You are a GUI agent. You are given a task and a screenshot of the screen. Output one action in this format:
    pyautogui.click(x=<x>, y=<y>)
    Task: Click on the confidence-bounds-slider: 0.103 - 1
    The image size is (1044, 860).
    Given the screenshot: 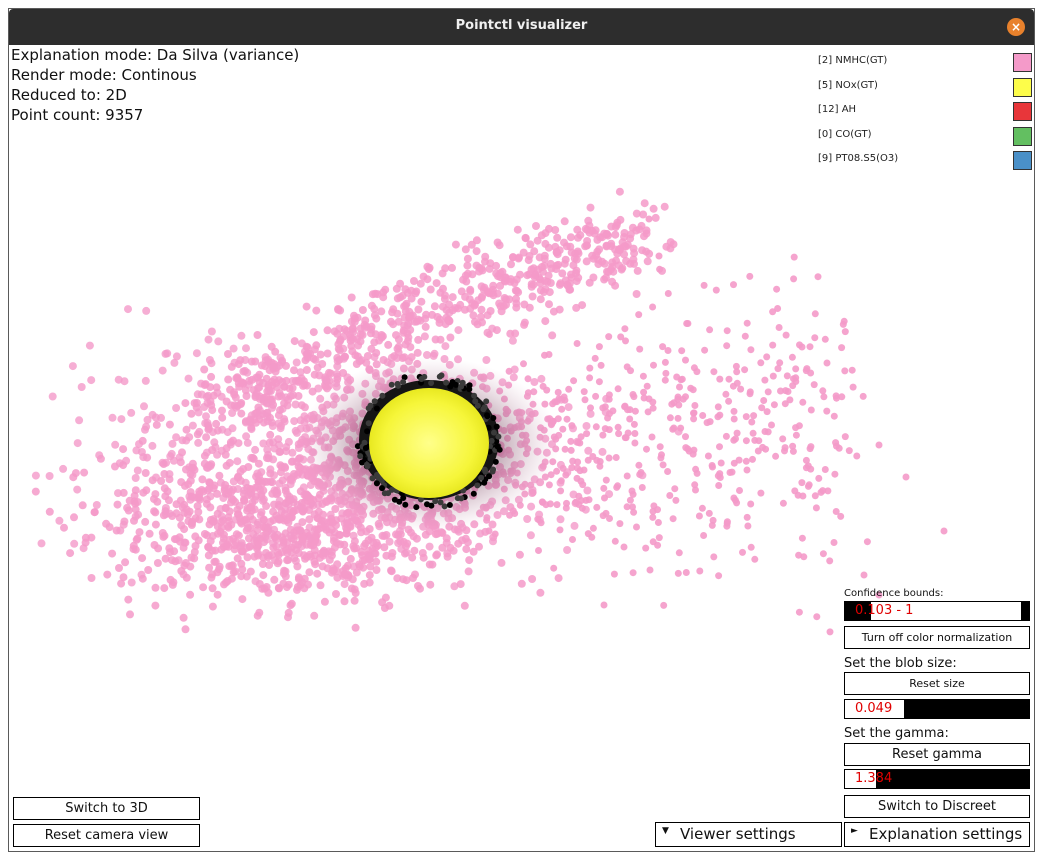 What is the action you would take?
    pyautogui.click(x=937, y=611)
    